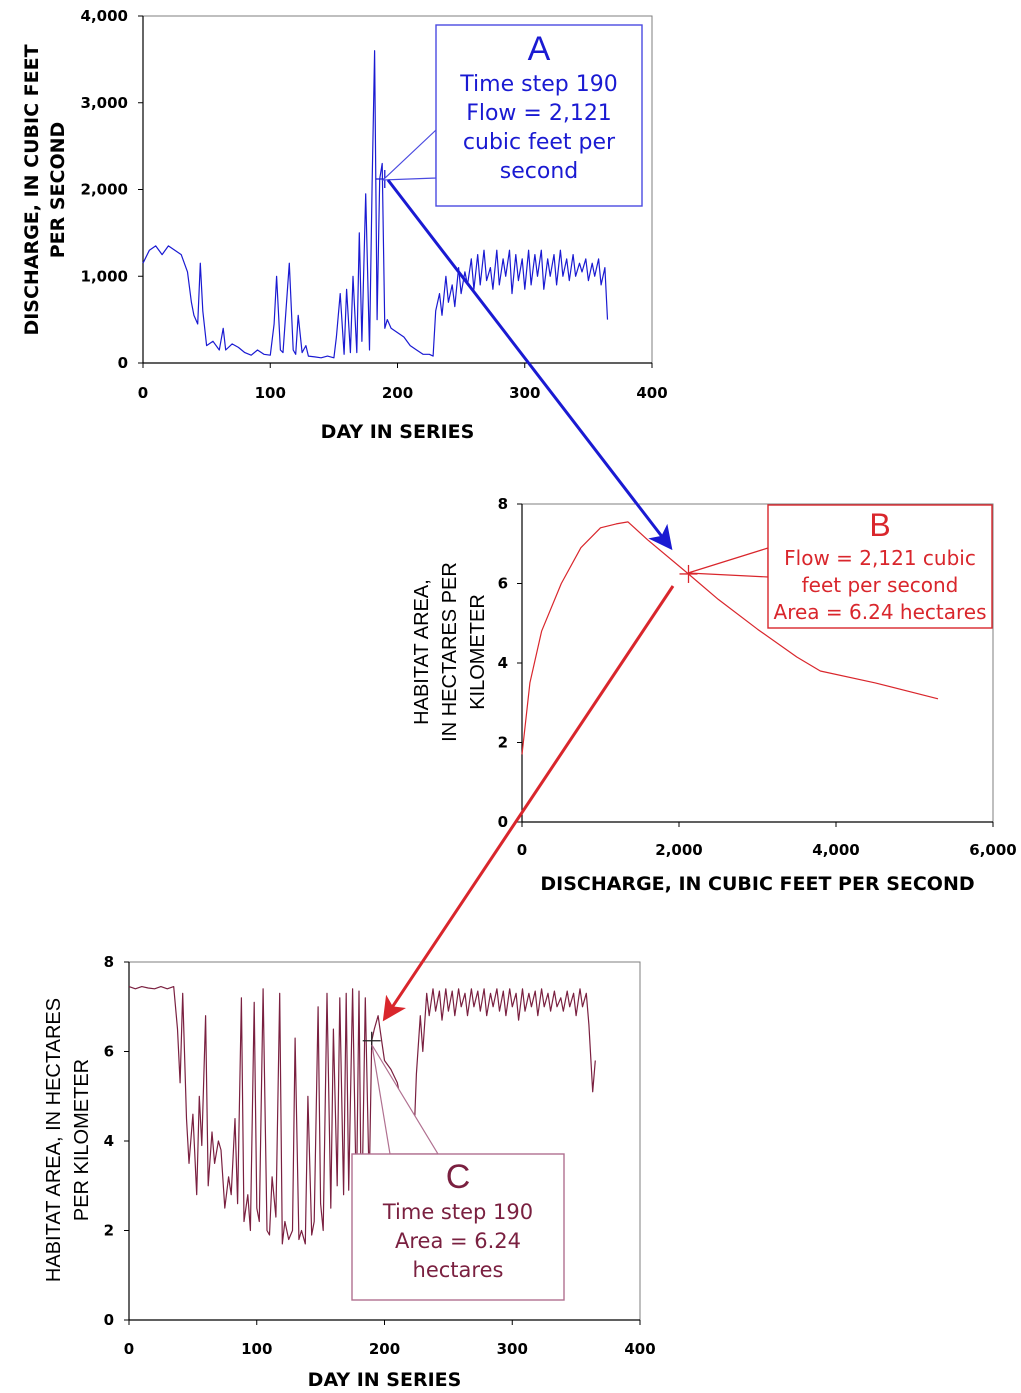  I want to click on y-axis-label-line: DISCHARGE, IN CUBIC FEET, so click(32, 189).